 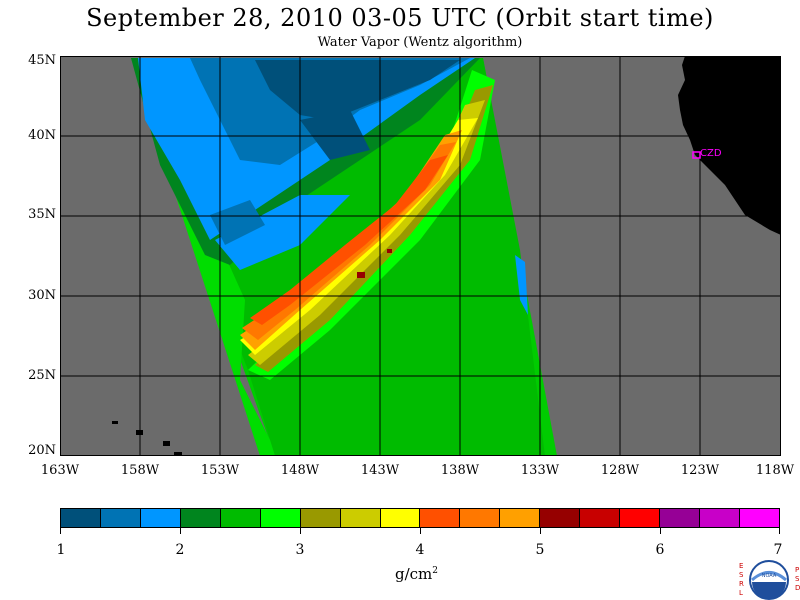 I want to click on svg-text: NOAA, so click(x=769, y=576).